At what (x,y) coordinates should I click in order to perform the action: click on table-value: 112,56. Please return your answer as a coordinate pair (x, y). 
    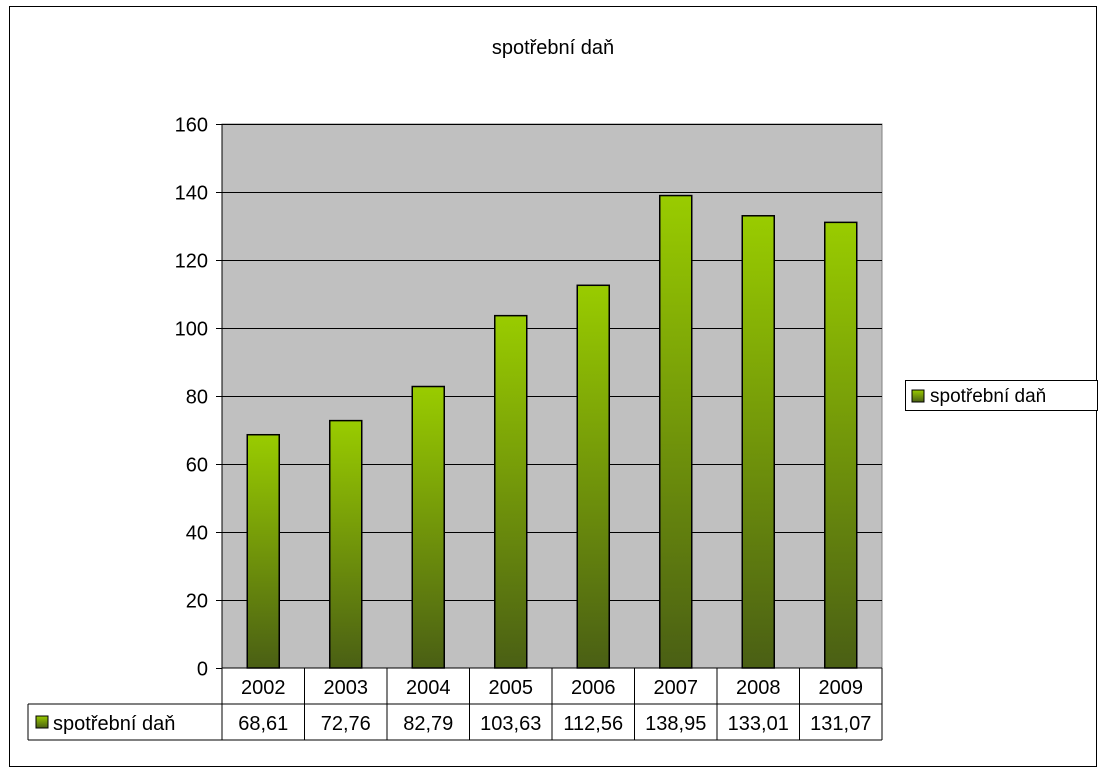
    Looking at the image, I should click on (593, 724).